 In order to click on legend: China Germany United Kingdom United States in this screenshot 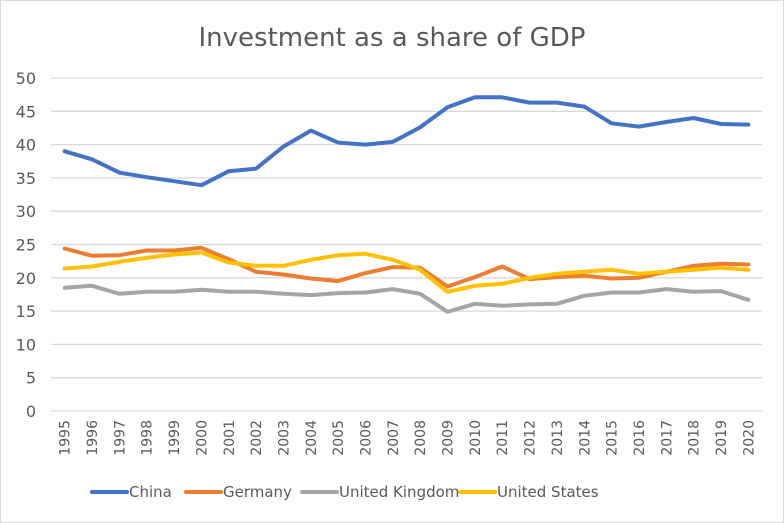, I will do `click(344, 492)`.